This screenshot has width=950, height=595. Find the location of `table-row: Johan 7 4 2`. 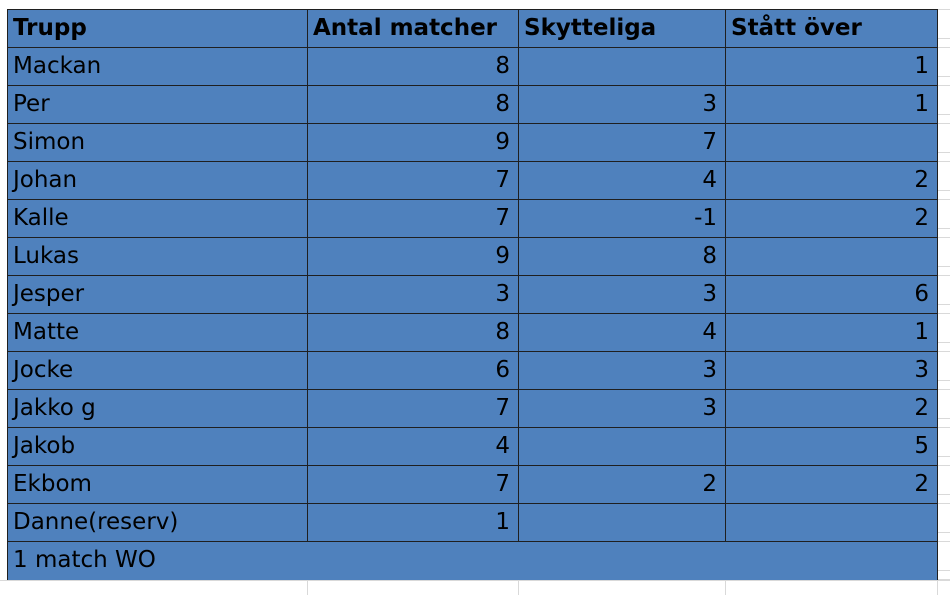

table-row: Johan 7 4 2 is located at coordinates (472, 180).